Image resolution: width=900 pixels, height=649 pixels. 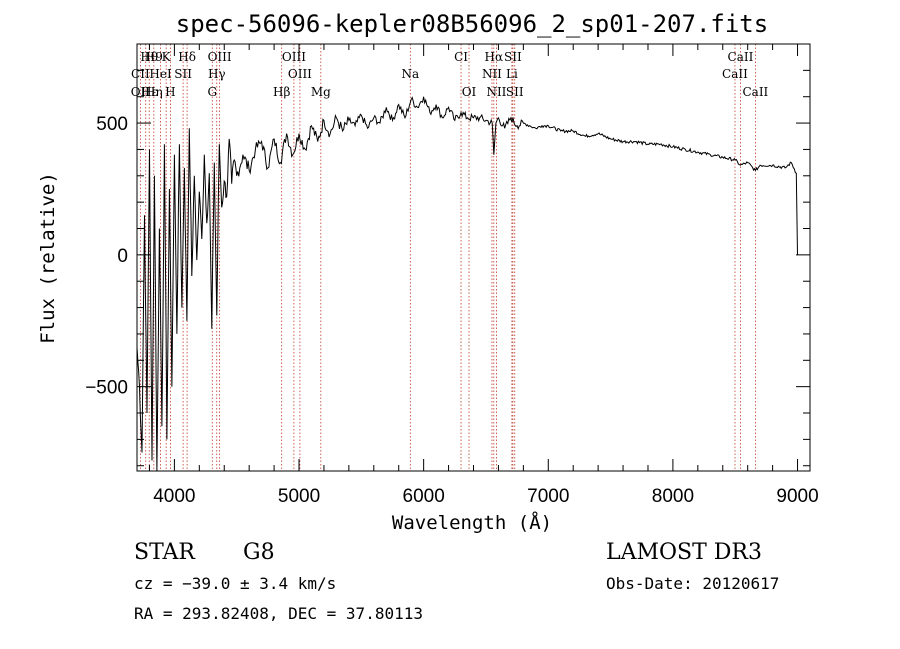 What do you see at coordinates (187, 57) in the screenshot?
I see `line-label: Hδ` at bounding box center [187, 57].